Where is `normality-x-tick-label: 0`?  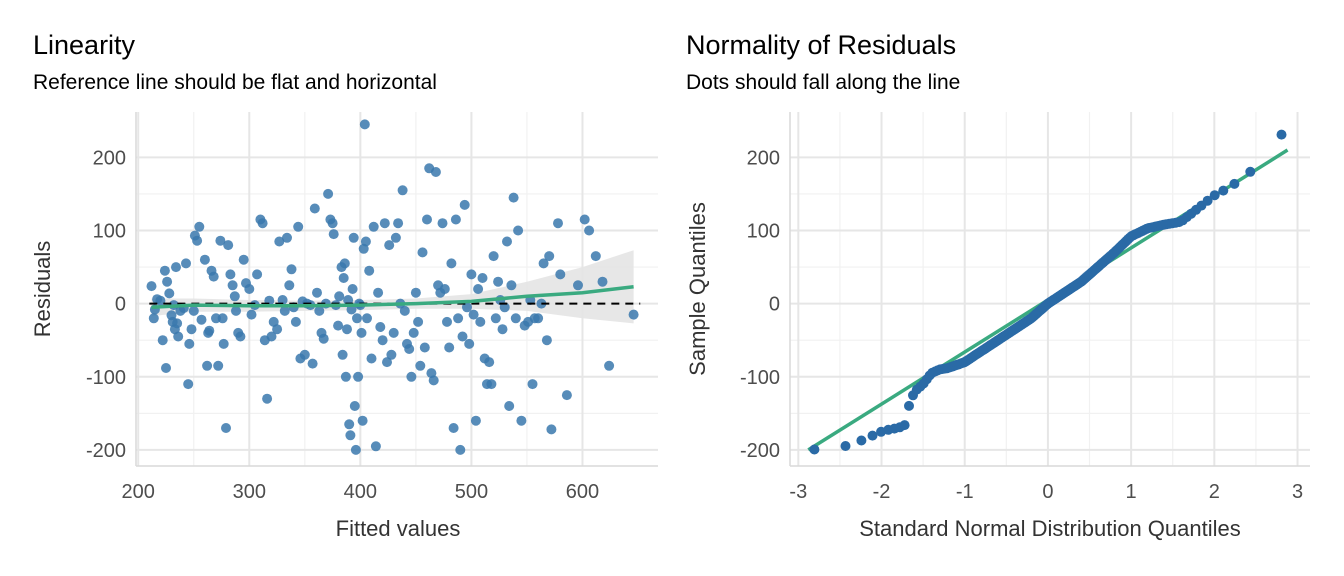
normality-x-tick-label: 0 is located at coordinates (1047, 492).